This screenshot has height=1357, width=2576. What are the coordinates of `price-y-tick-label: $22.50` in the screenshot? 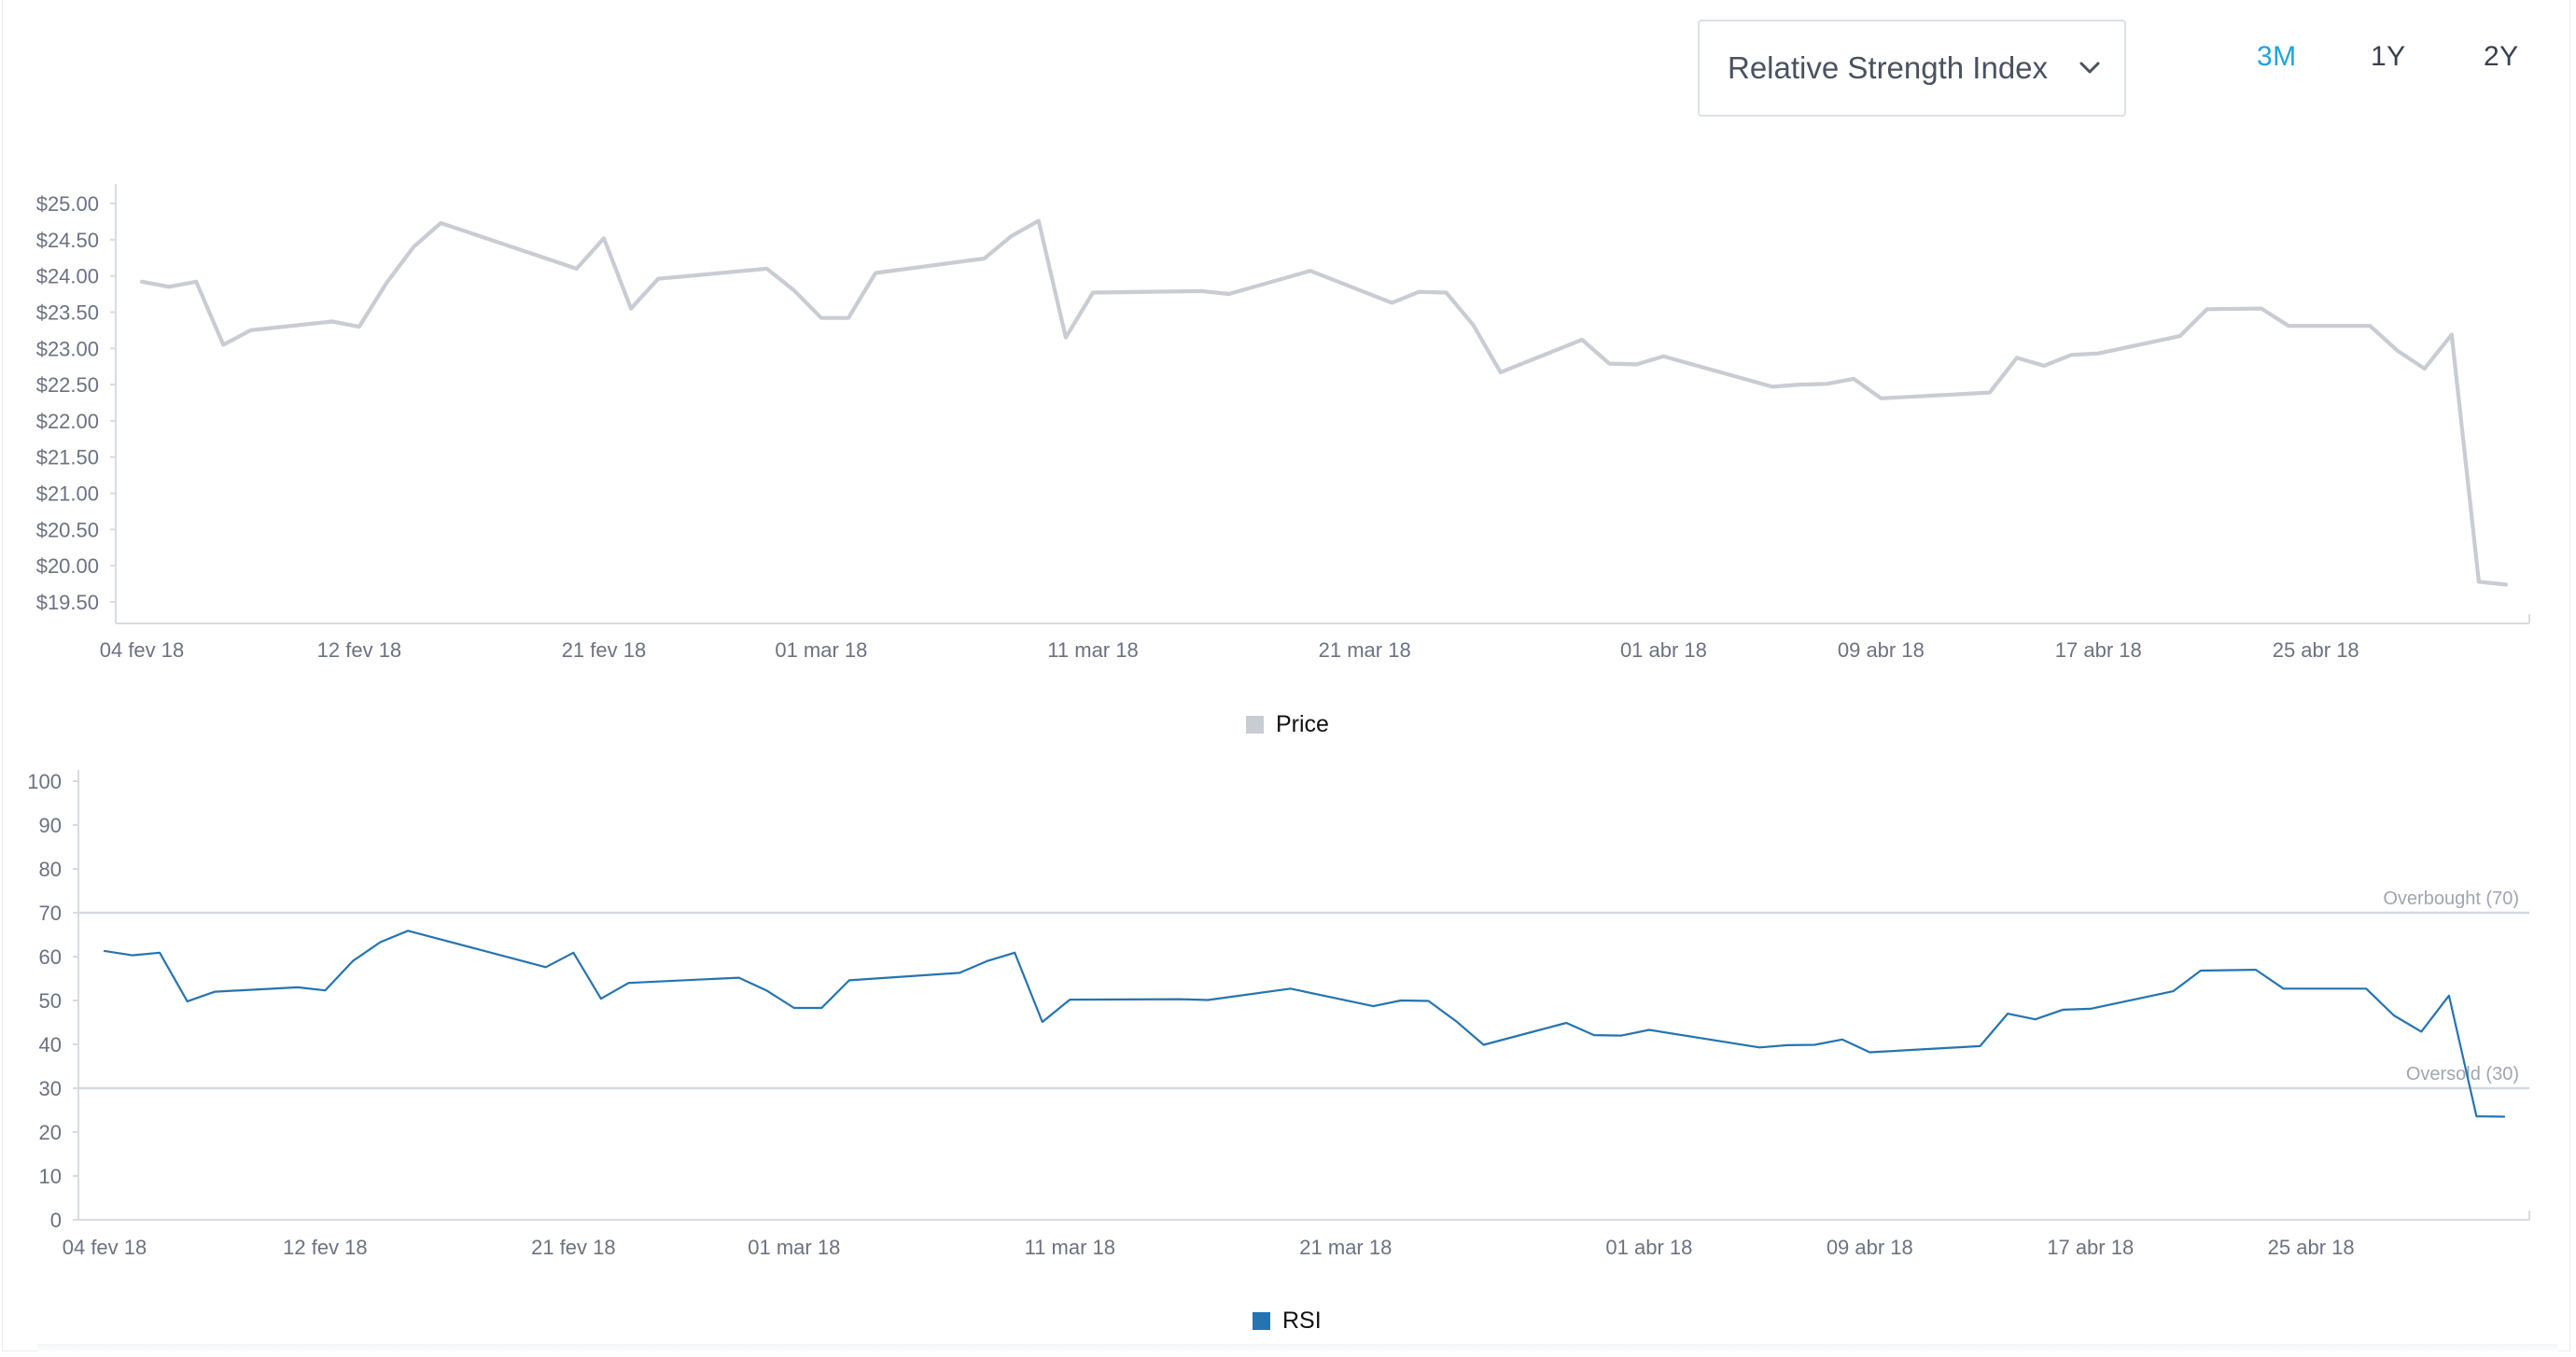 It's located at (67, 385).